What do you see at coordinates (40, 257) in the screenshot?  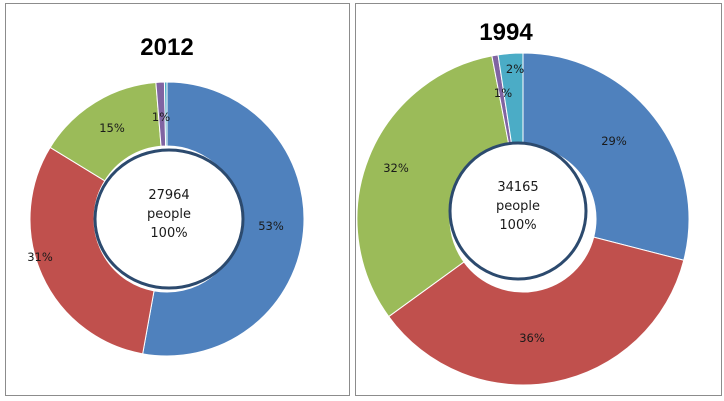 I see `slice-label-1: 31%` at bounding box center [40, 257].